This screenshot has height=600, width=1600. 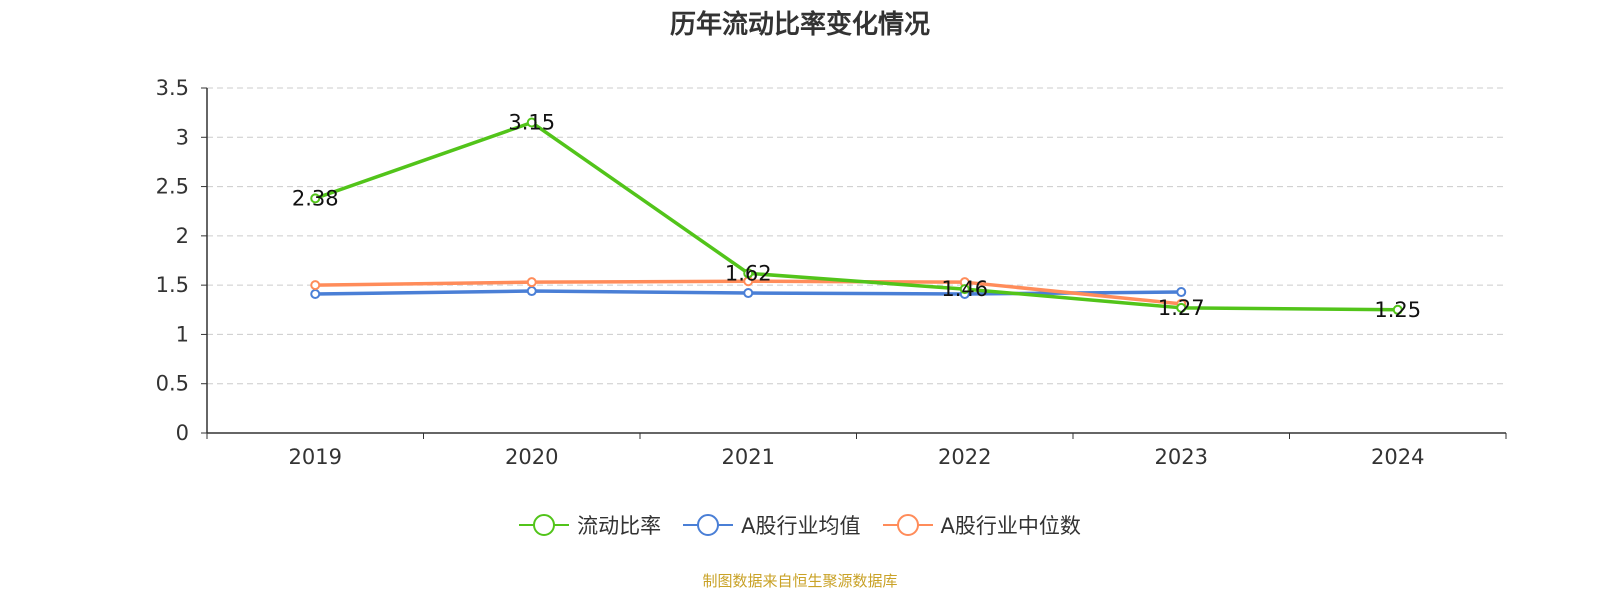 What do you see at coordinates (1010, 526) in the screenshot?
I see `legend-label: A股行业中位数` at bounding box center [1010, 526].